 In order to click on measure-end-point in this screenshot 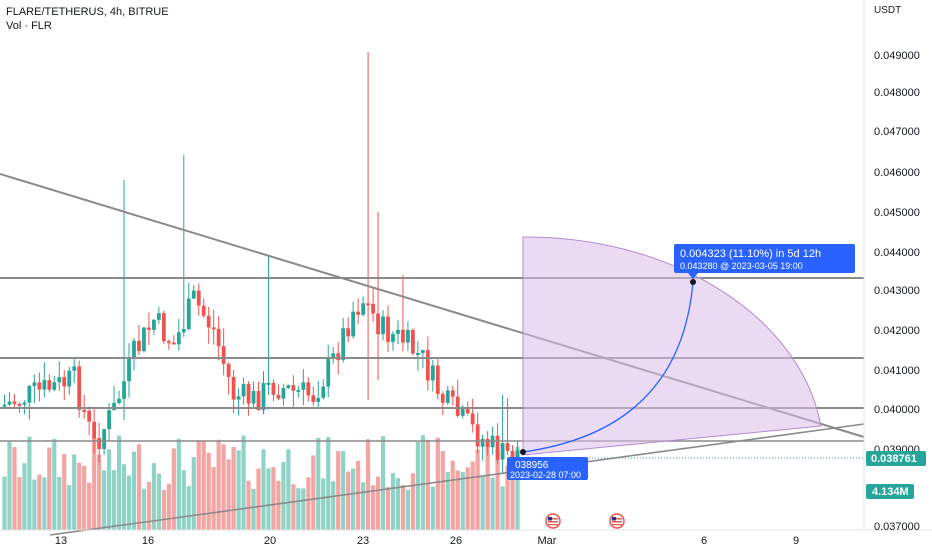, I will do `click(693, 282)`.